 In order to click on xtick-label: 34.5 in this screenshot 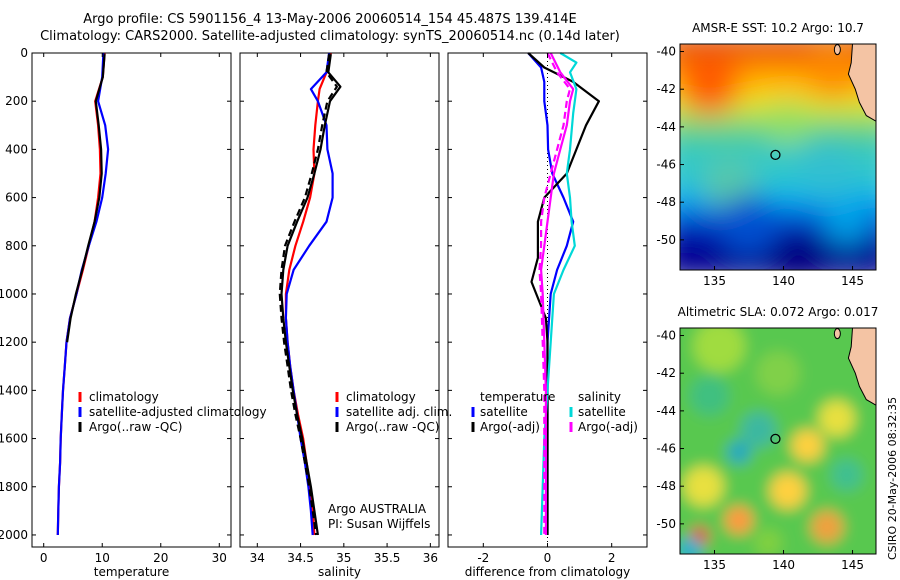, I will do `click(300, 558)`.